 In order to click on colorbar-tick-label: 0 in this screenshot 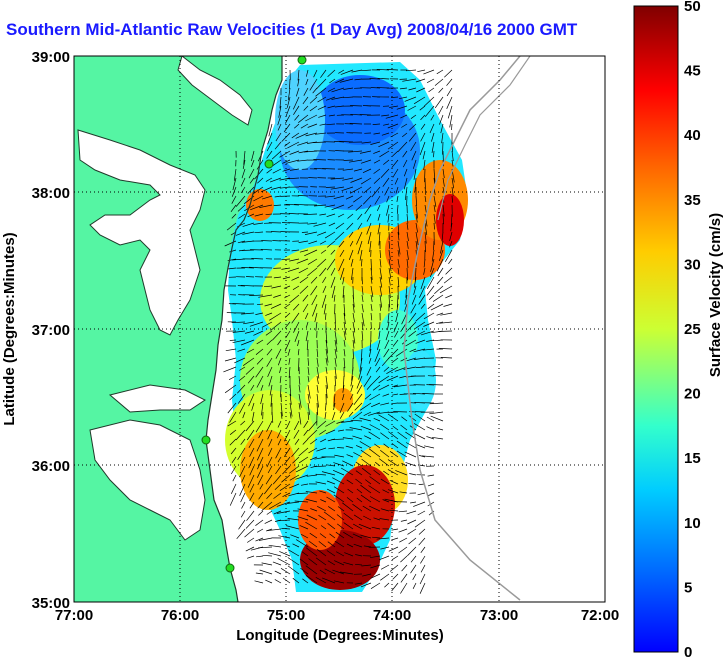, I will do `click(688, 651)`.